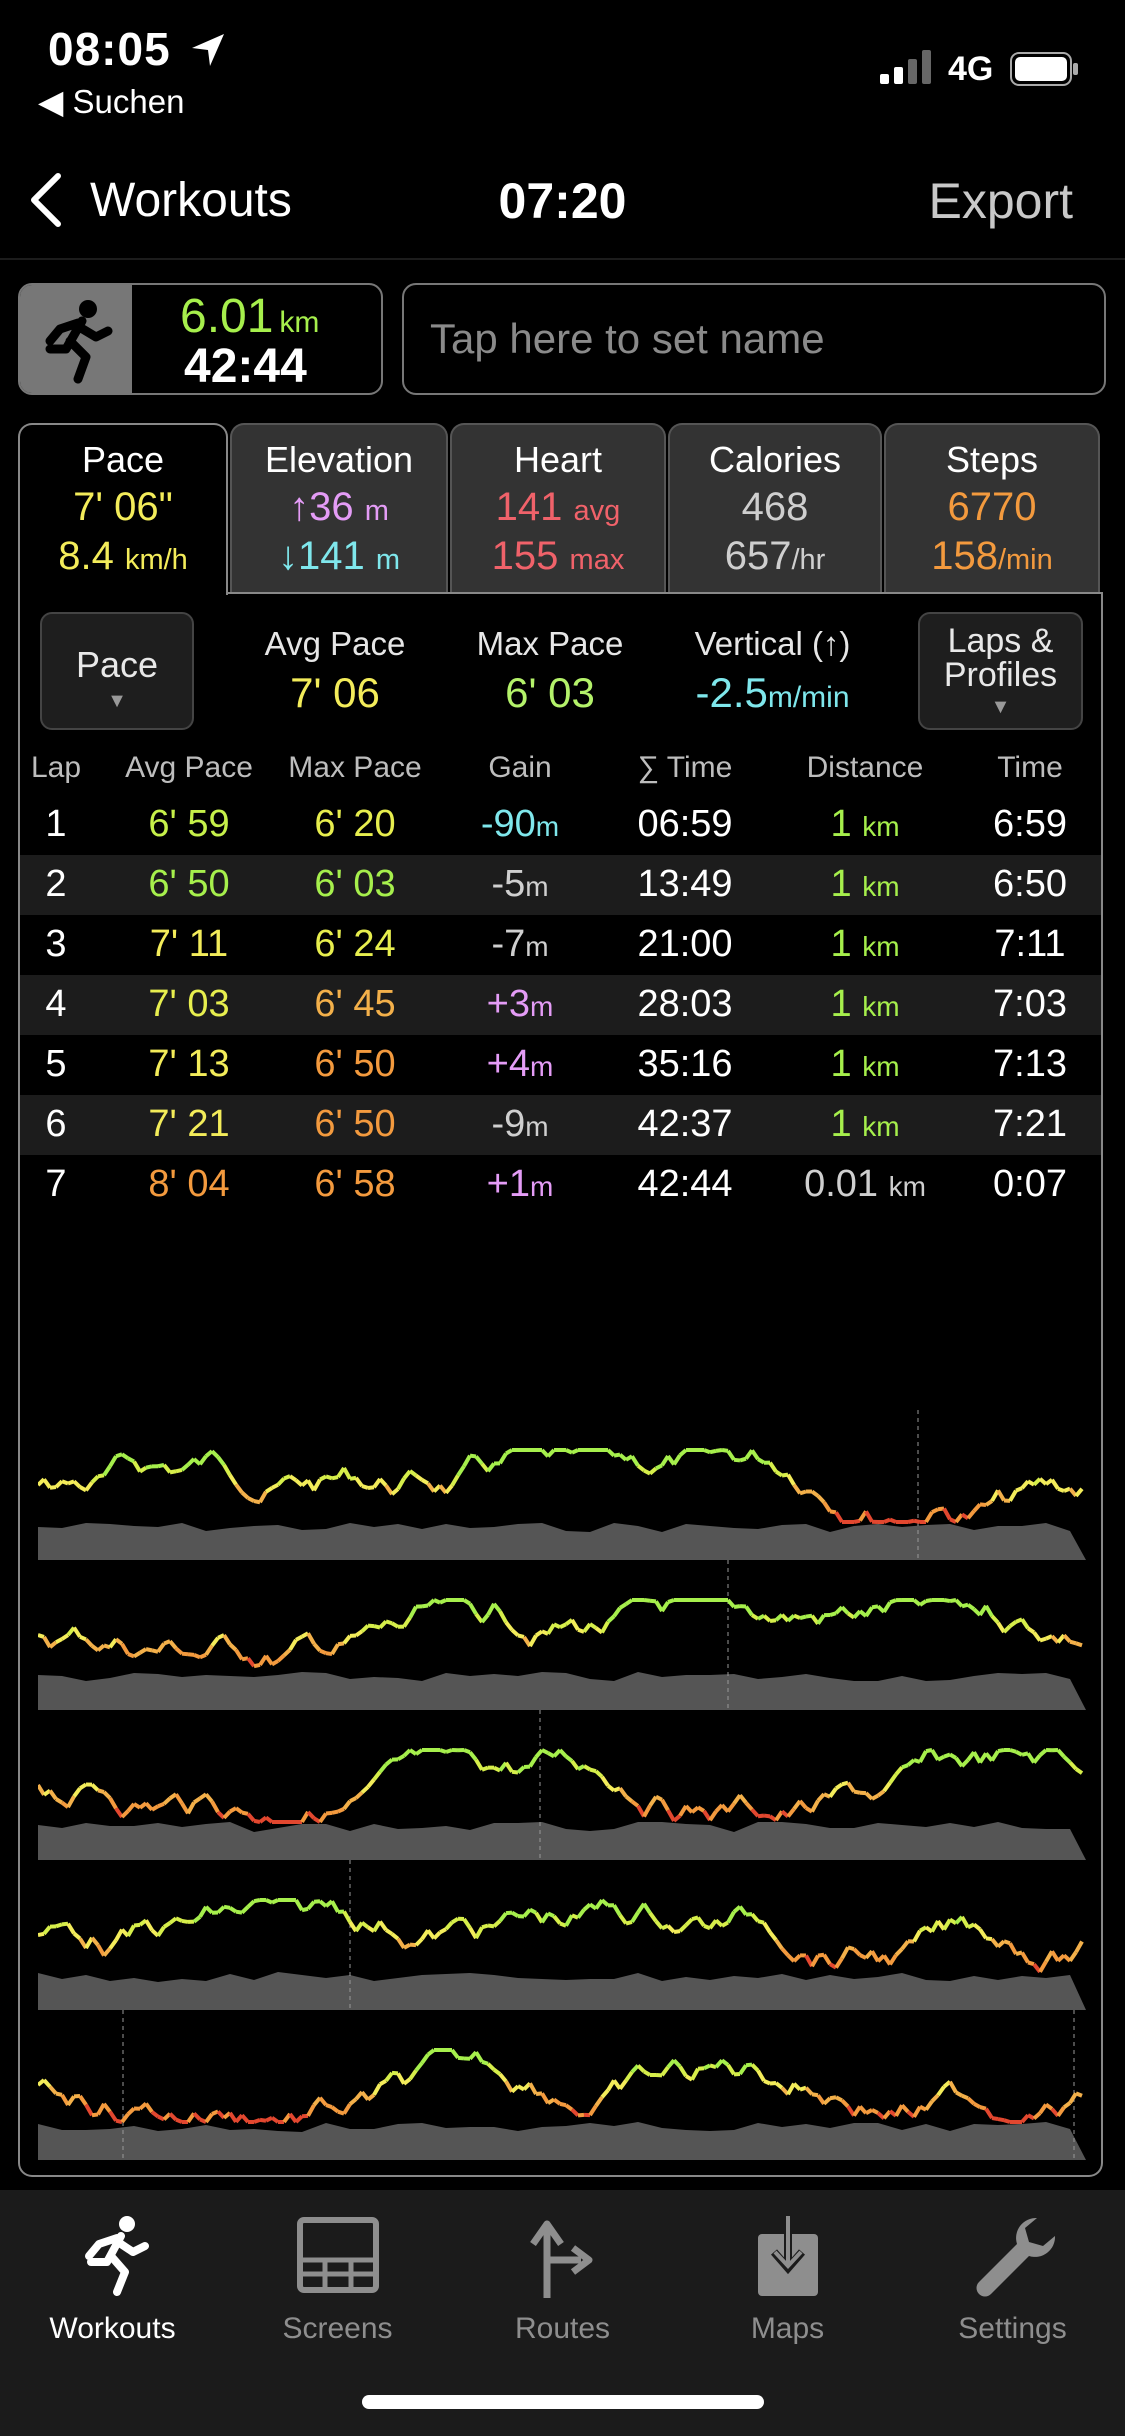 This screenshot has width=1125, height=2436. Describe the element at coordinates (46, 200) in the screenshot. I see `chevron-left-icon` at that location.